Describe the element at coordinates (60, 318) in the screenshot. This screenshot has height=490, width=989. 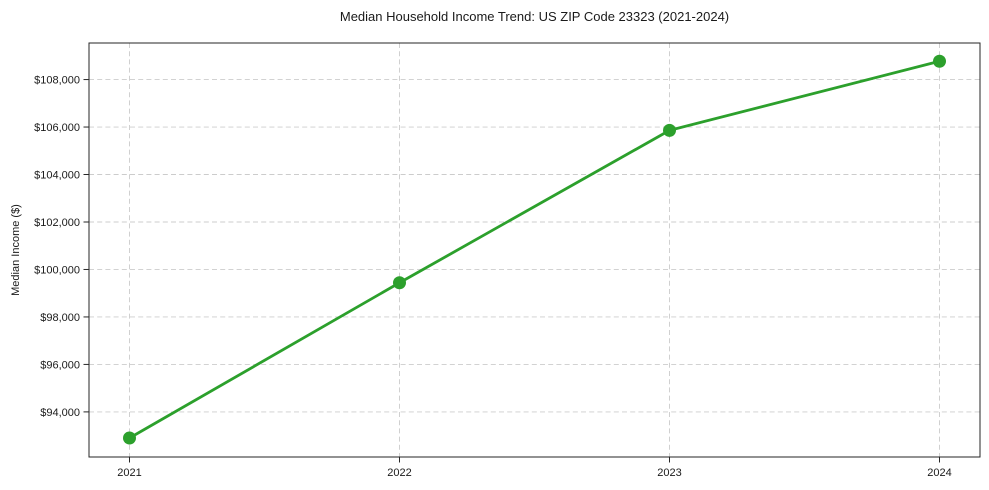
I see `y-tick-label: $98,000` at that location.